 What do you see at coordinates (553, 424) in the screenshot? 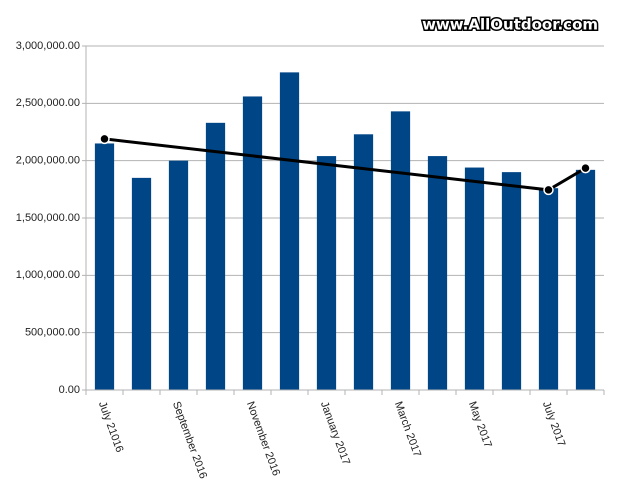
I see `x-tick-label: July 2017` at bounding box center [553, 424].